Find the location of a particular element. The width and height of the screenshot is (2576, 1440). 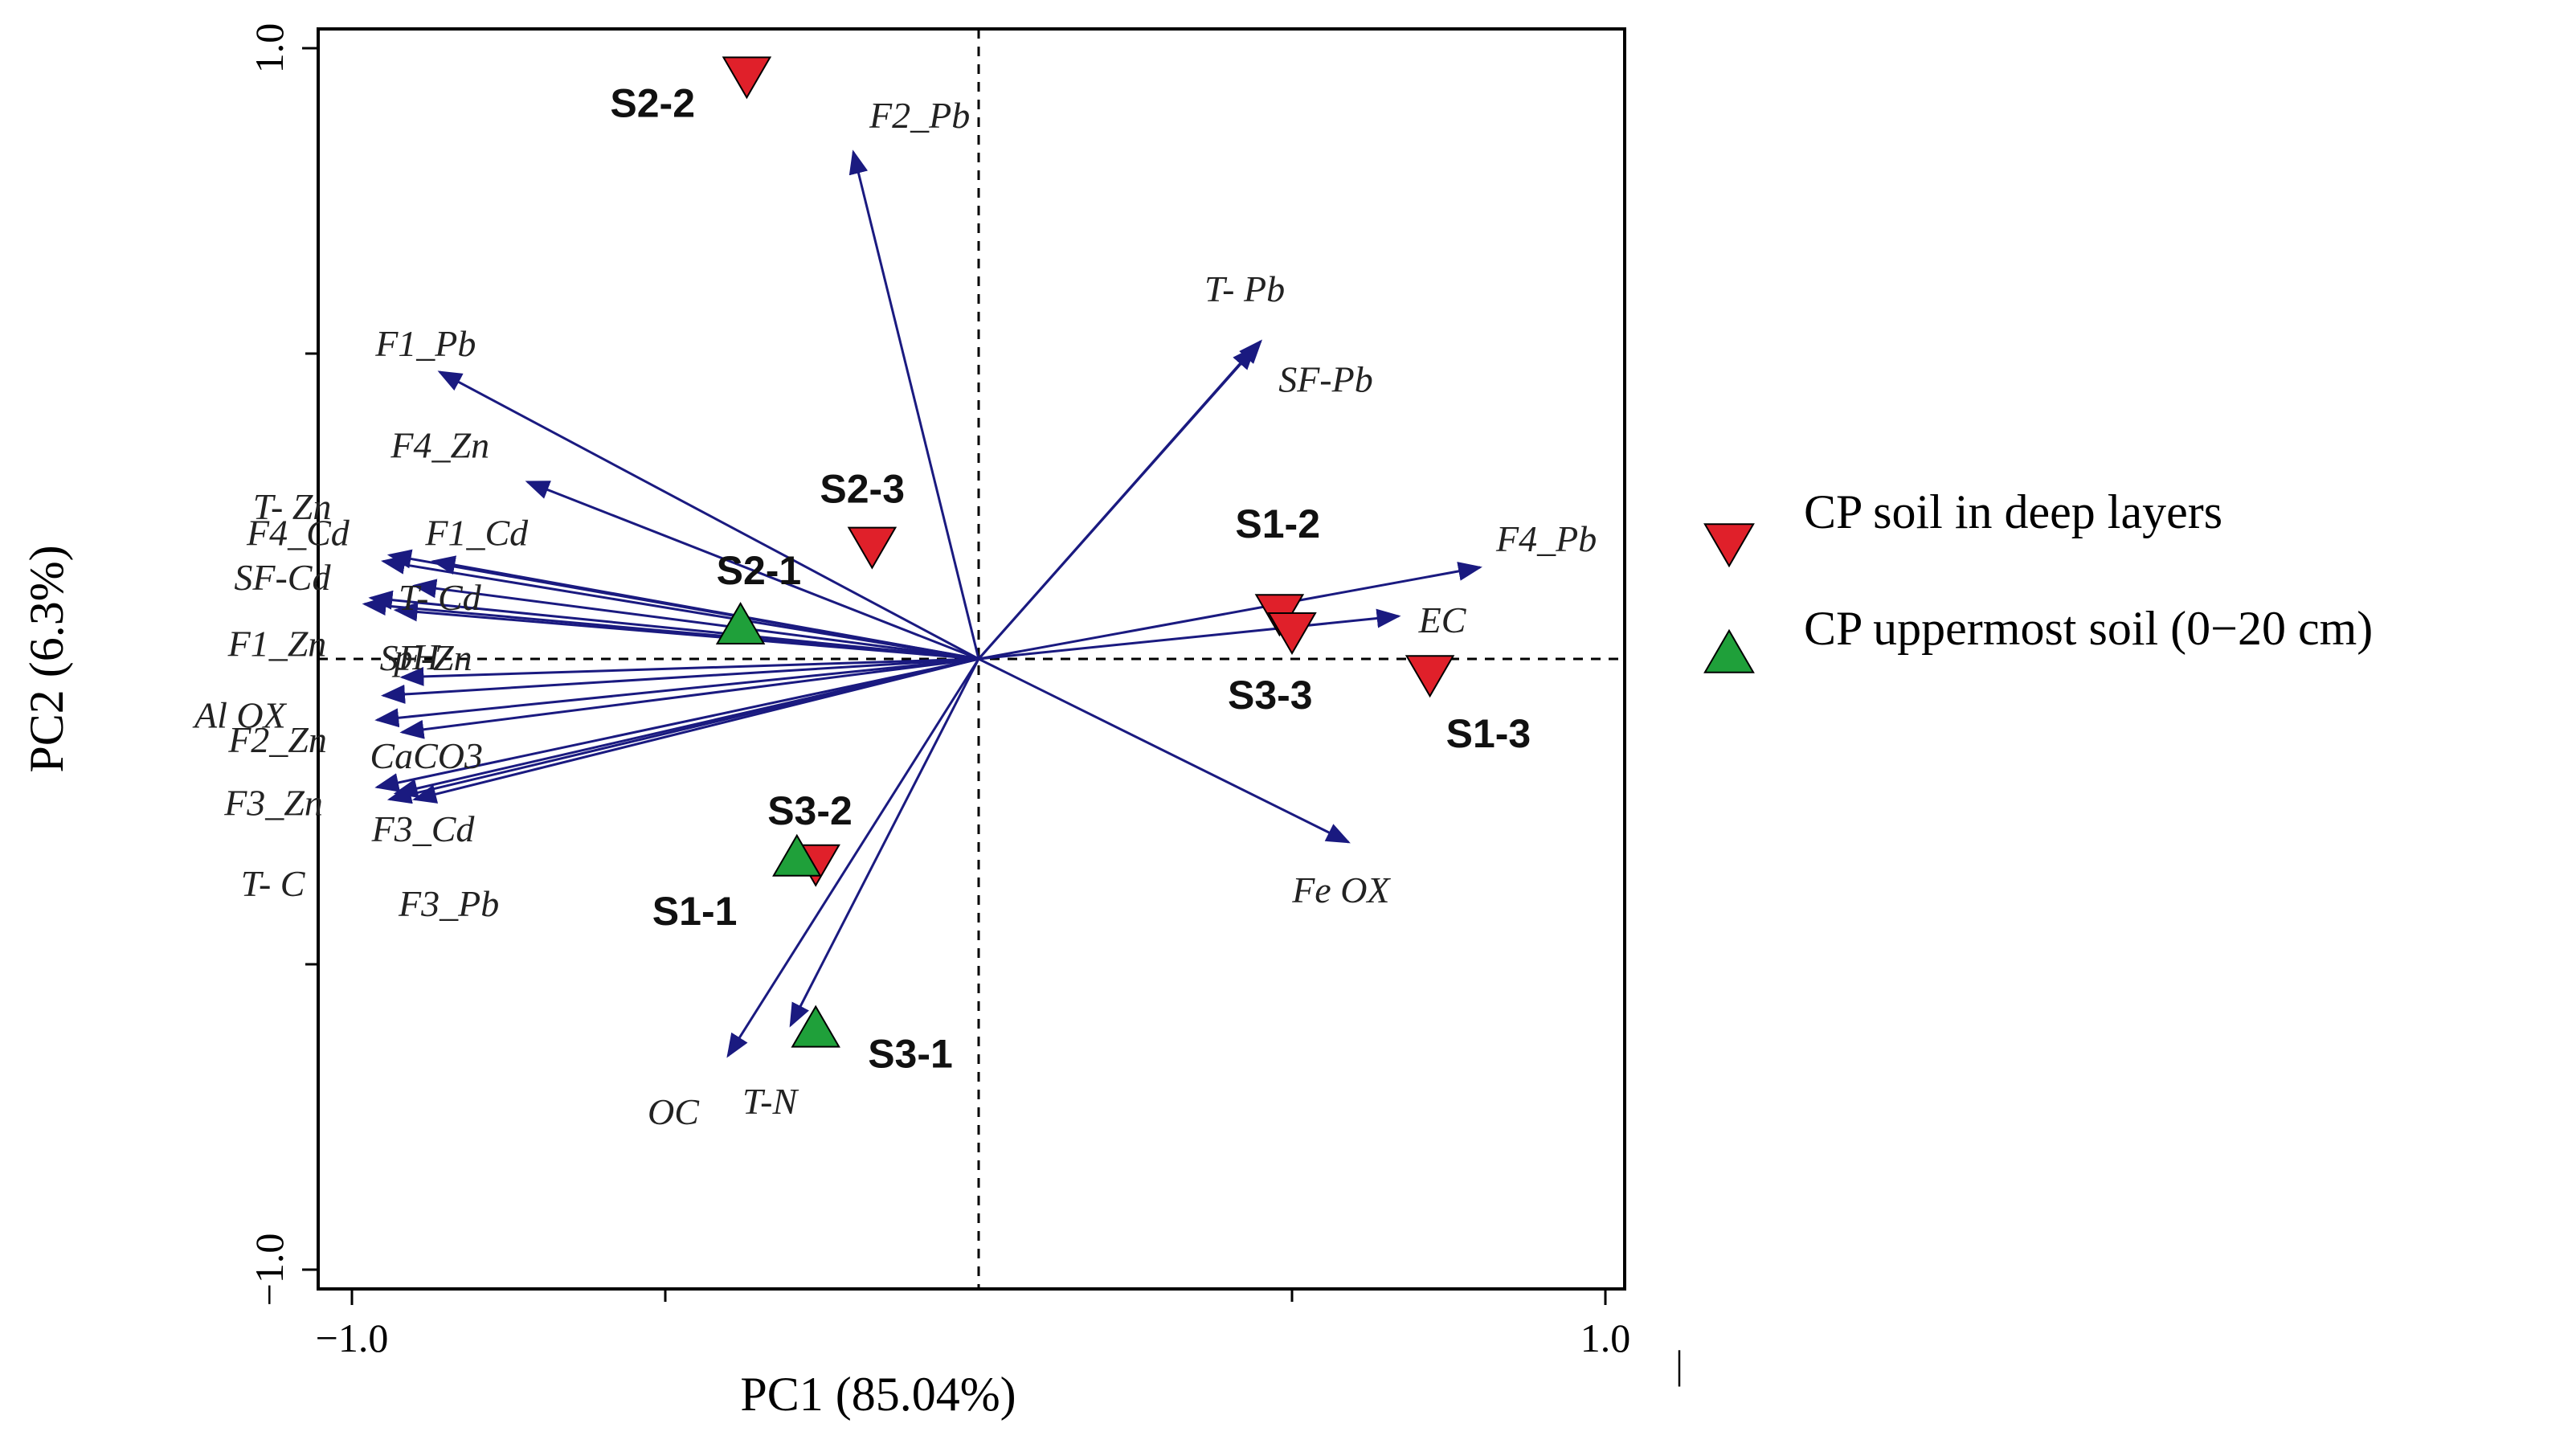

y-tick-label: 1.0 is located at coordinates (269, 48).